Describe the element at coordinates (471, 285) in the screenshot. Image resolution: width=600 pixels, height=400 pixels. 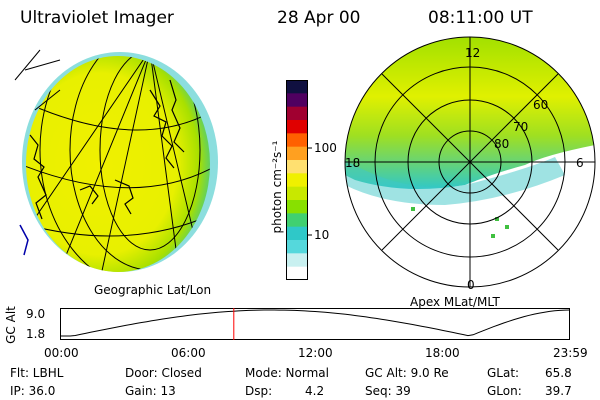
I see `mlt-label-0: 0` at that location.